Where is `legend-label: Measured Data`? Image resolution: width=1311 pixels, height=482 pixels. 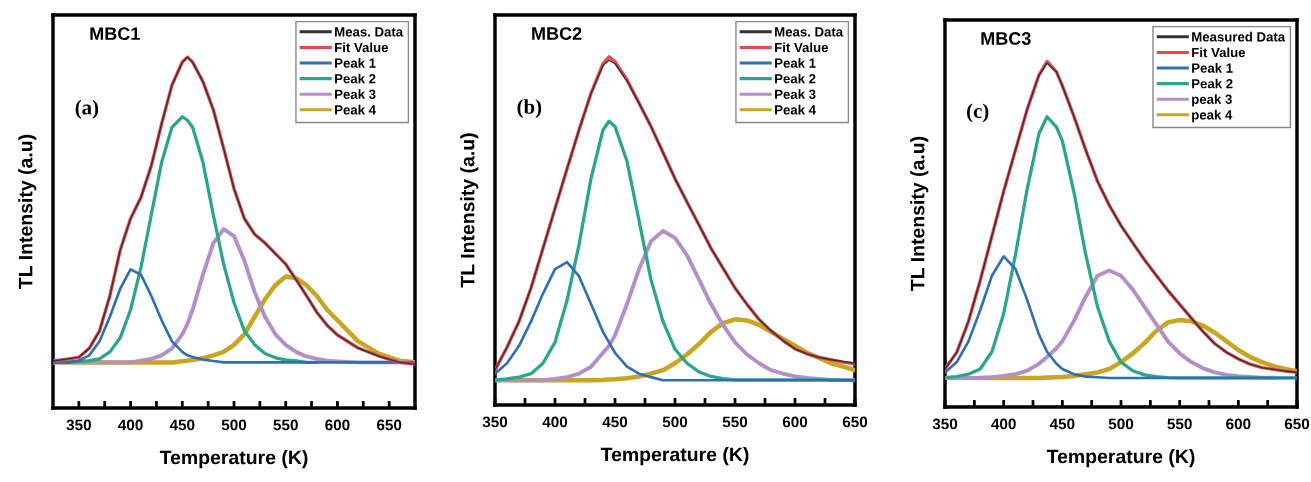 legend-label: Measured Data is located at coordinates (1239, 36).